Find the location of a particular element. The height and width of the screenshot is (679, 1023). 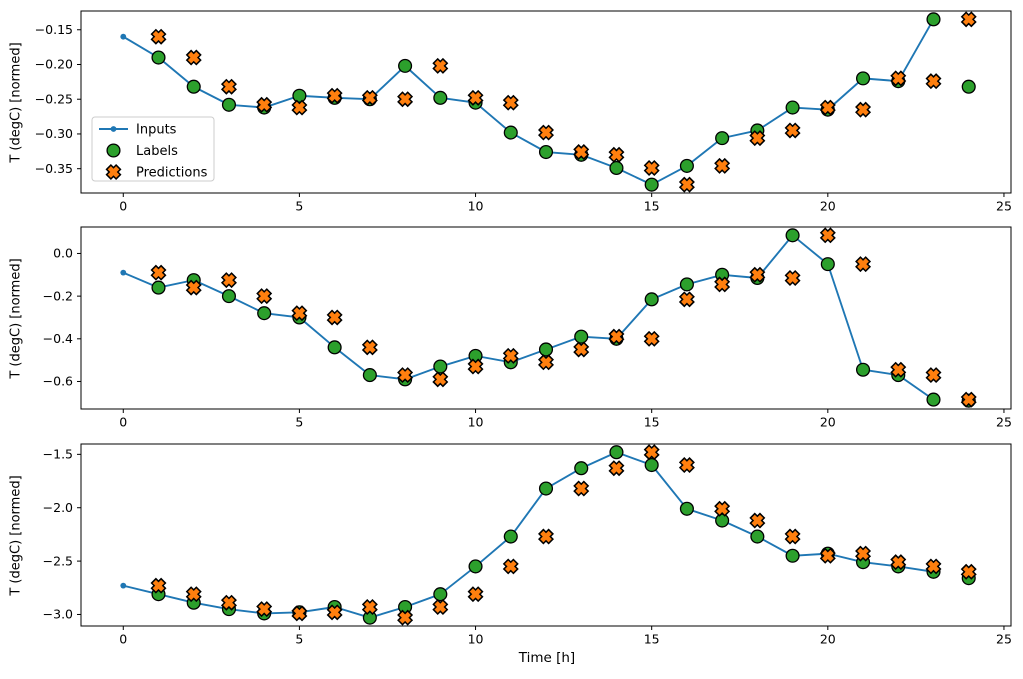

legend-item-label: Predictions is located at coordinates (172, 173).